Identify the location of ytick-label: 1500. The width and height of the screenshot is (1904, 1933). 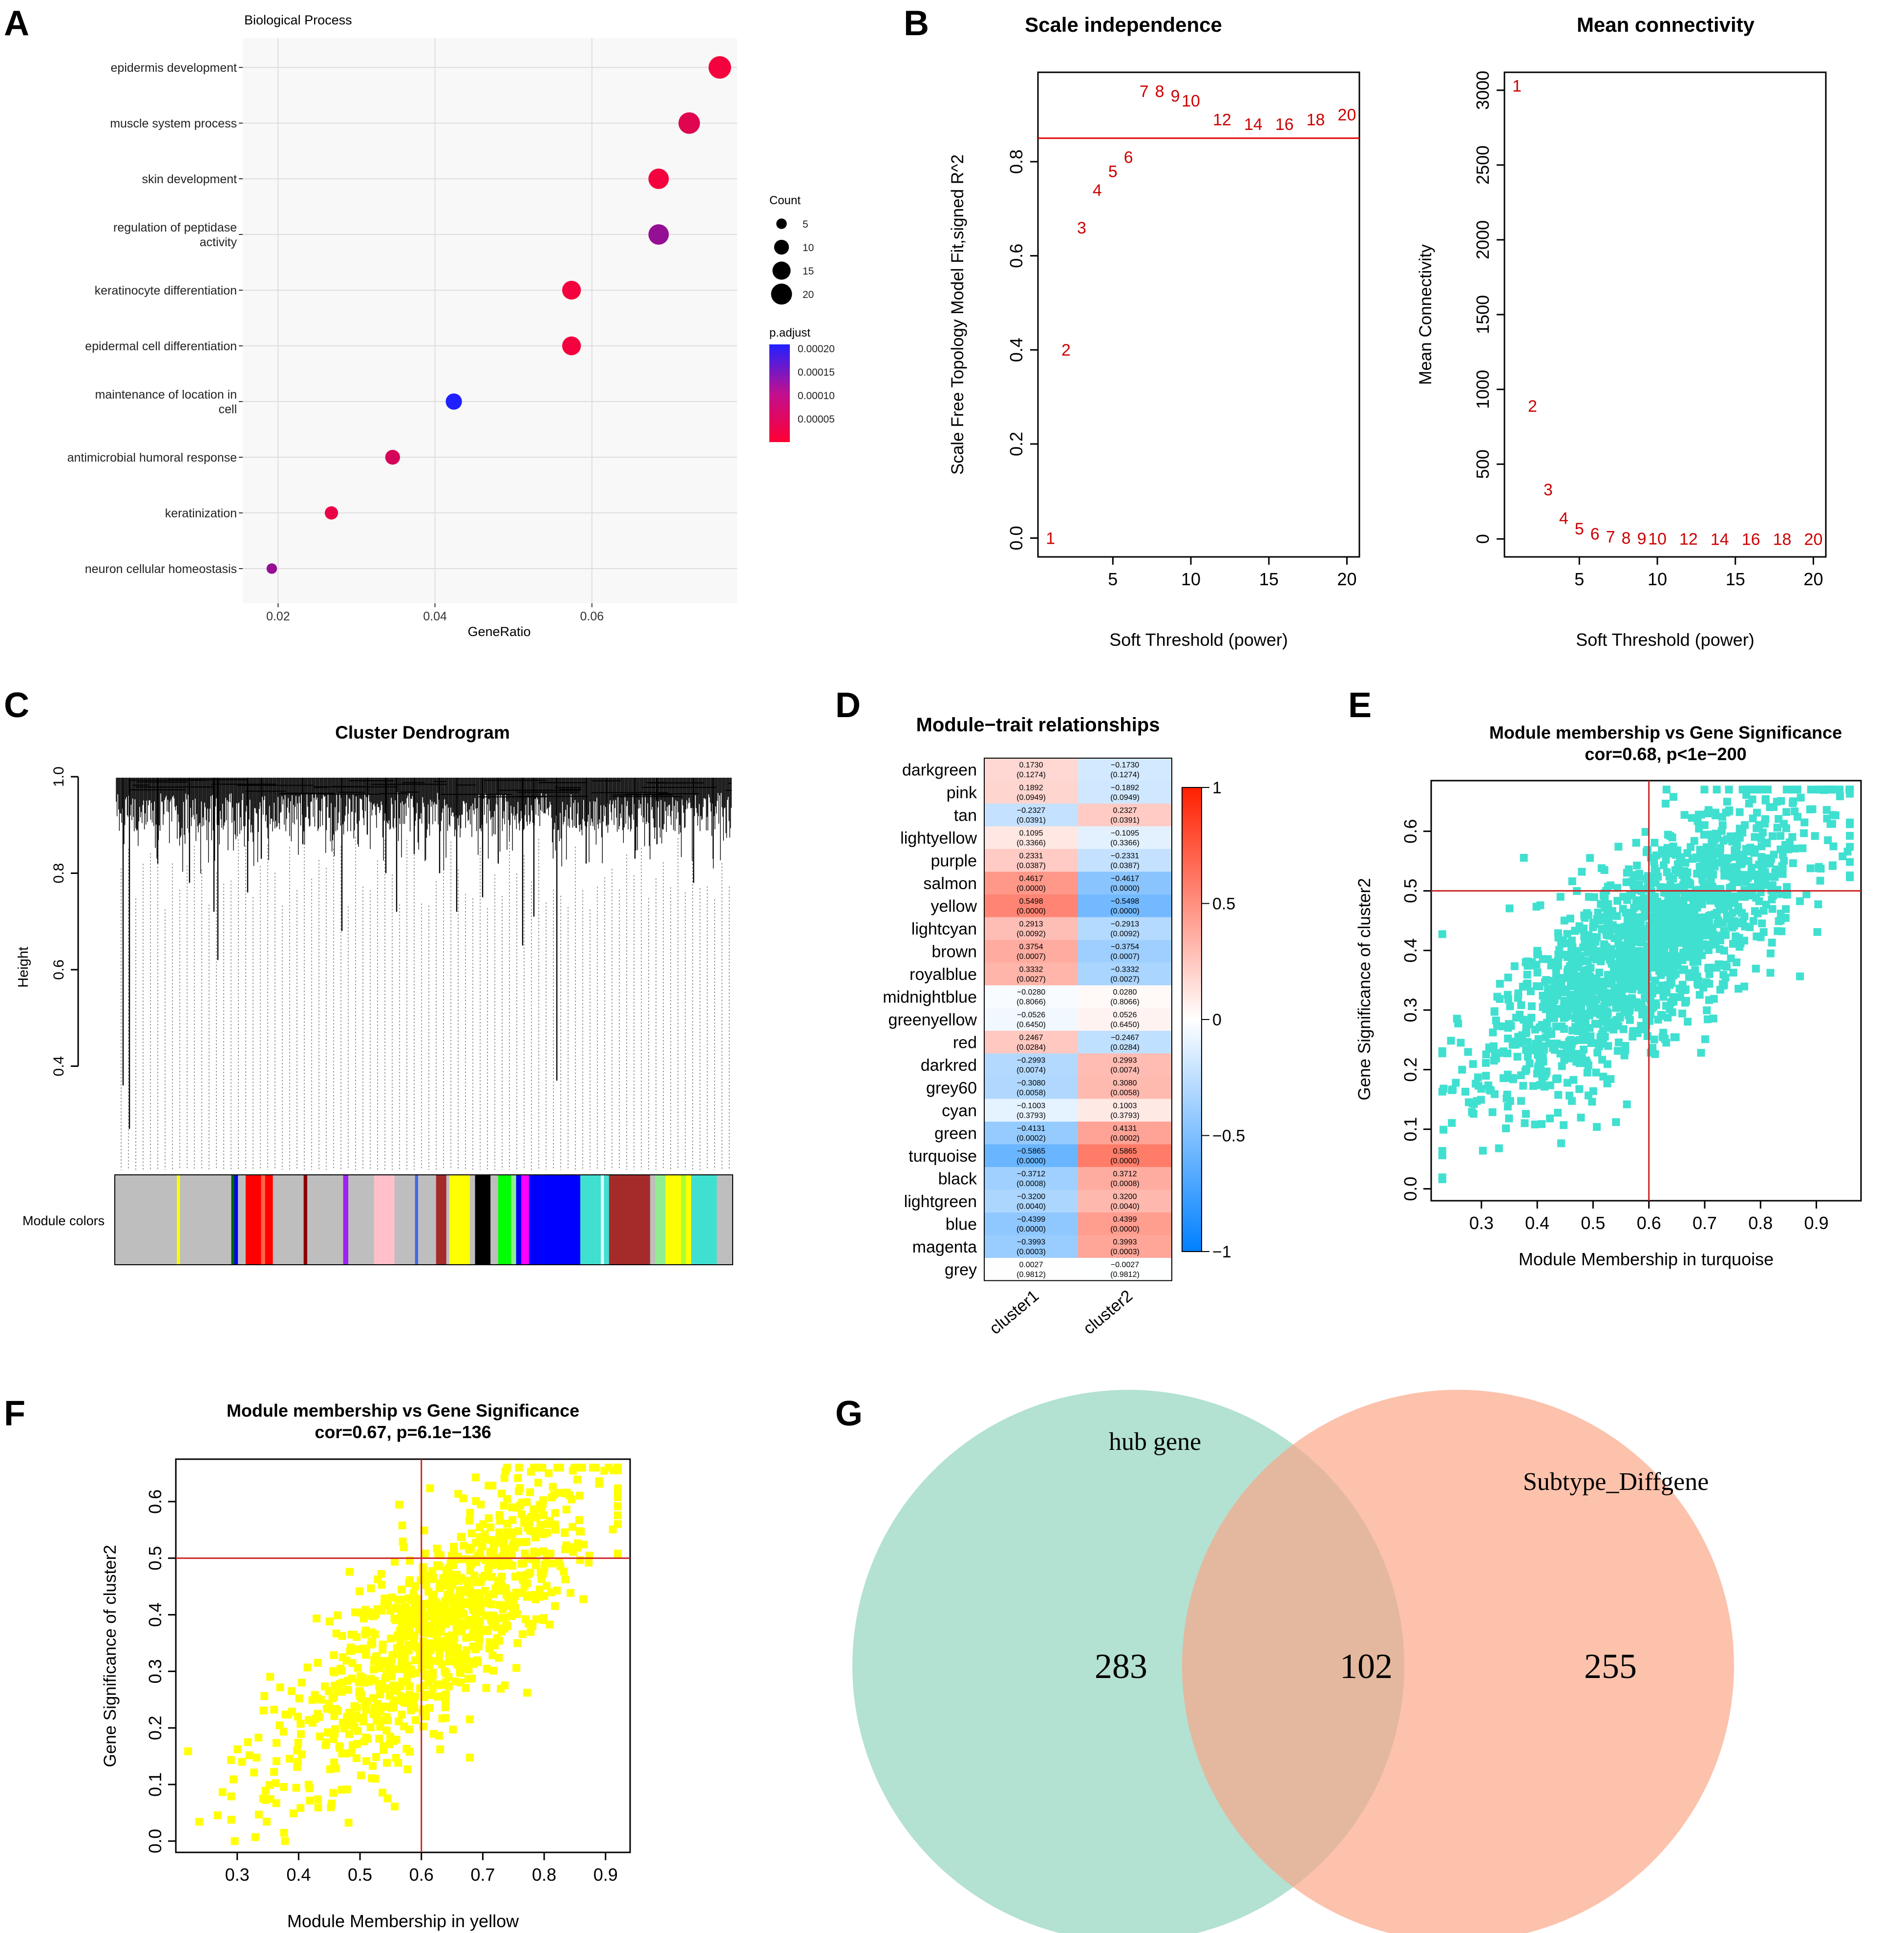
(1483, 314).